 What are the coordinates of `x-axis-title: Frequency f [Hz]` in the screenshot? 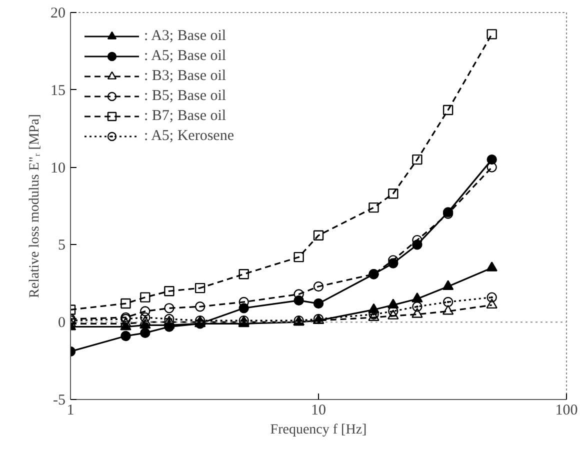 It's located at (318, 430).